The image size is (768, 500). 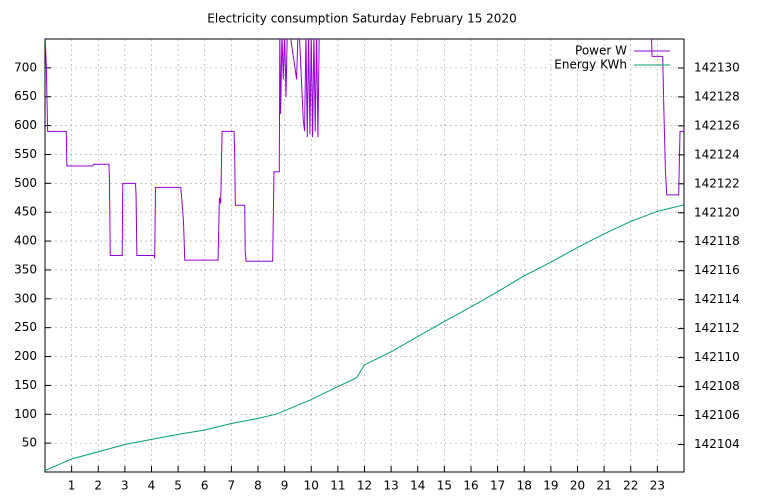 I want to click on x-tick-label: 13, so click(x=390, y=486).